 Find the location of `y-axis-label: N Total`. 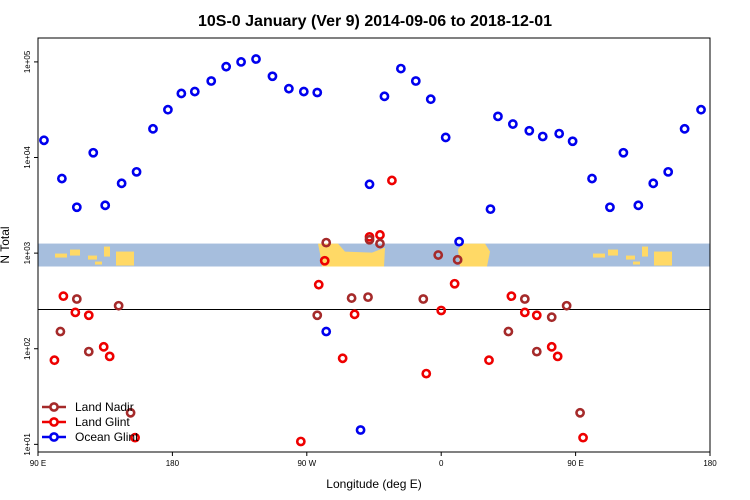

y-axis-label: N Total is located at coordinates (6, 244).